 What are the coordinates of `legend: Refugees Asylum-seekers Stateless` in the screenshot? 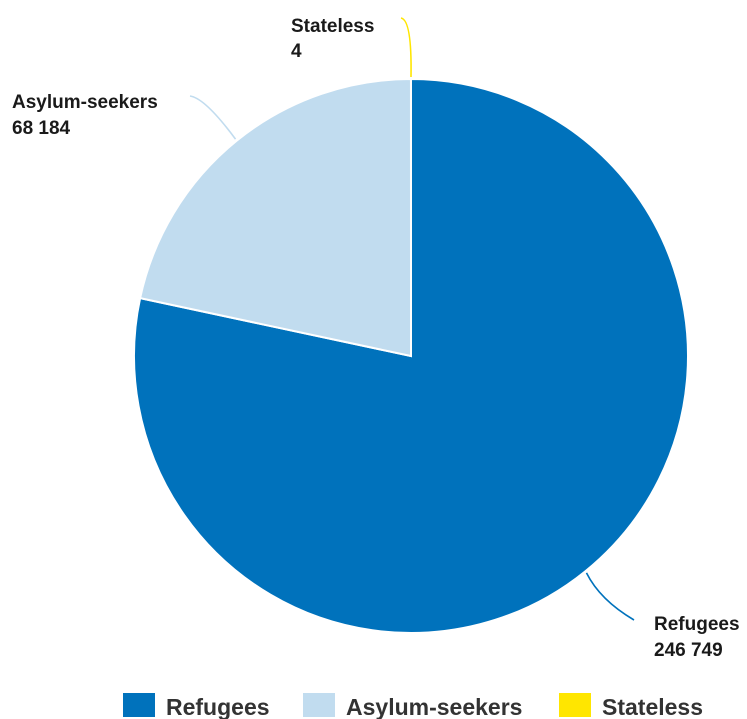 It's located at (413, 706).